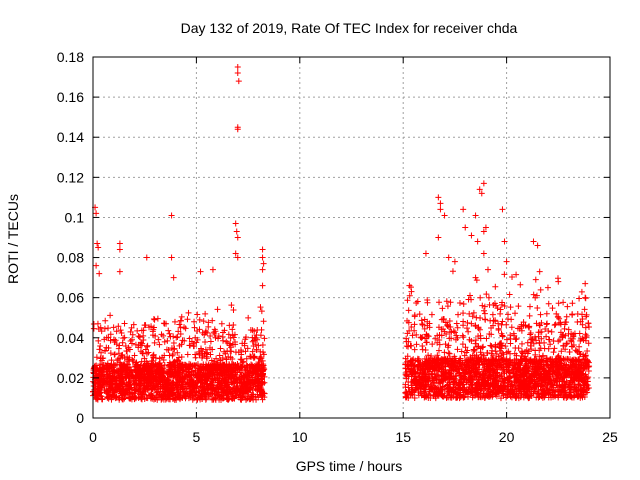 This screenshot has height=480, width=640. Describe the element at coordinates (70, 57) in the screenshot. I see `y-tick-label: 0.18` at that location.